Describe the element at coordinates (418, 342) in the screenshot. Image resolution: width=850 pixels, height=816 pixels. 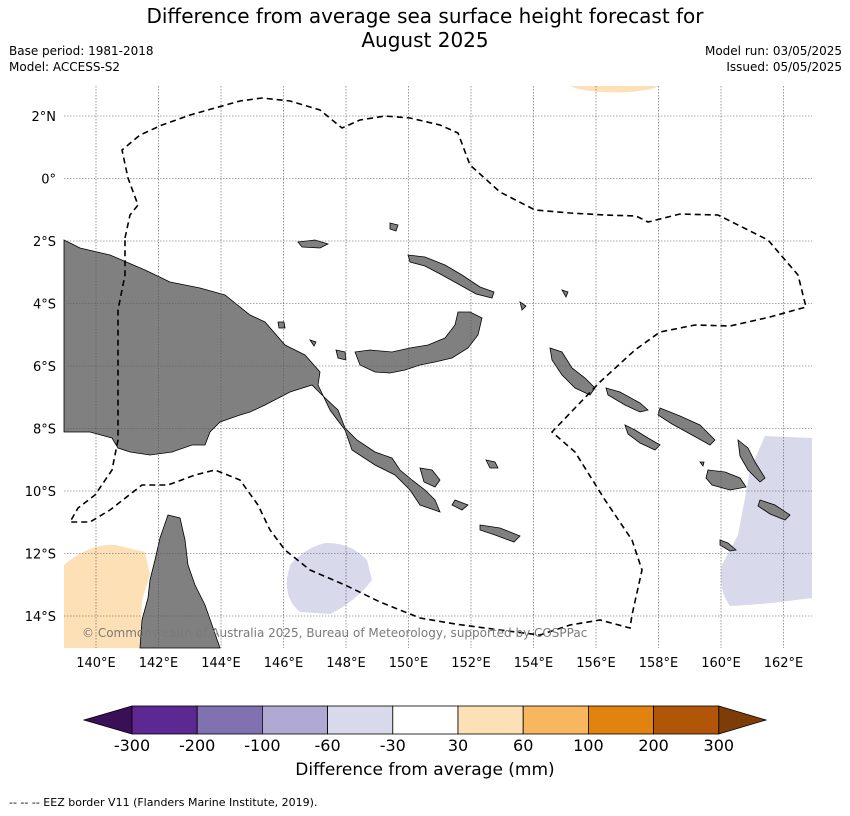
I see `land-new-britain` at that location.